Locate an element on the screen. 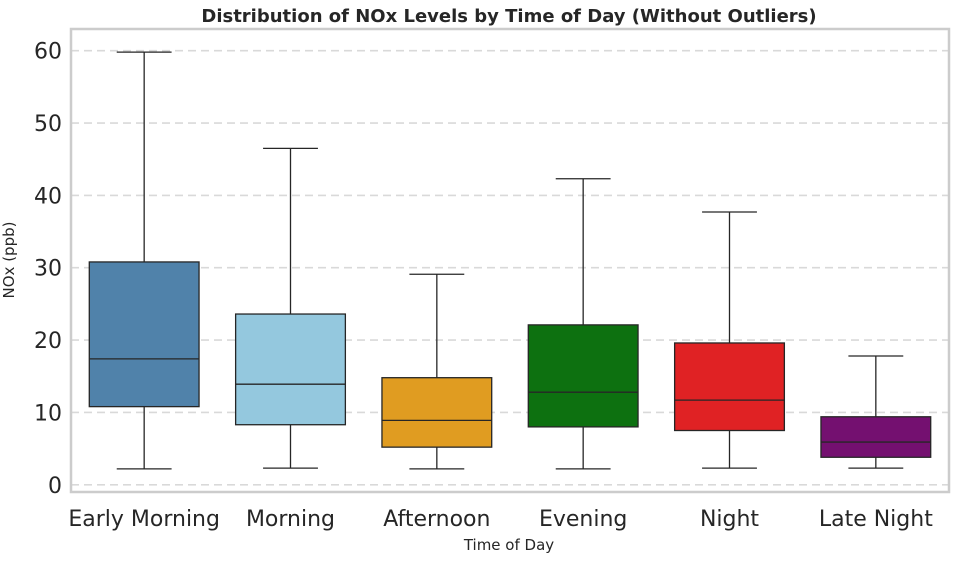 This screenshot has width=967, height=562. y-tick-label: 30 is located at coordinates (48, 269).